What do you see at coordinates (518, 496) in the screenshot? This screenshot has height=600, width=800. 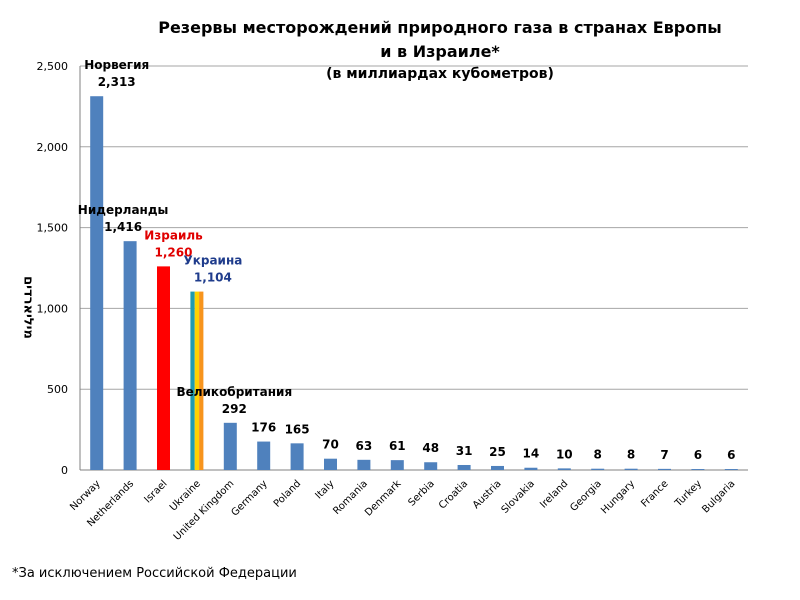 I see `x-tick-label: Slovakia` at bounding box center [518, 496].